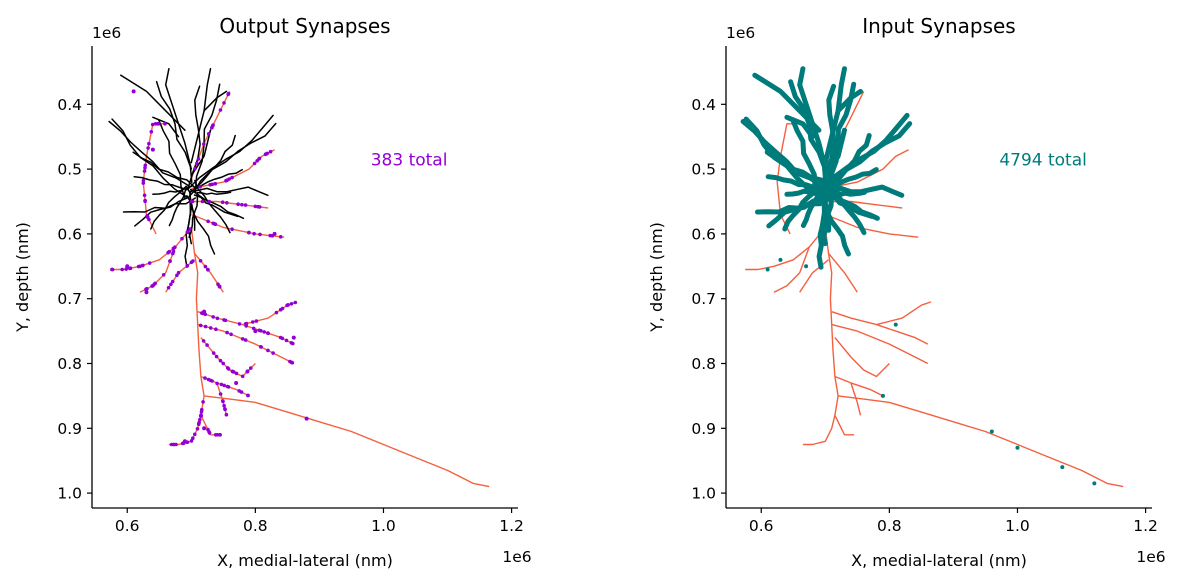 The image size is (1182, 586). I want to click on x-tick-label: 1.0, so click(383, 526).